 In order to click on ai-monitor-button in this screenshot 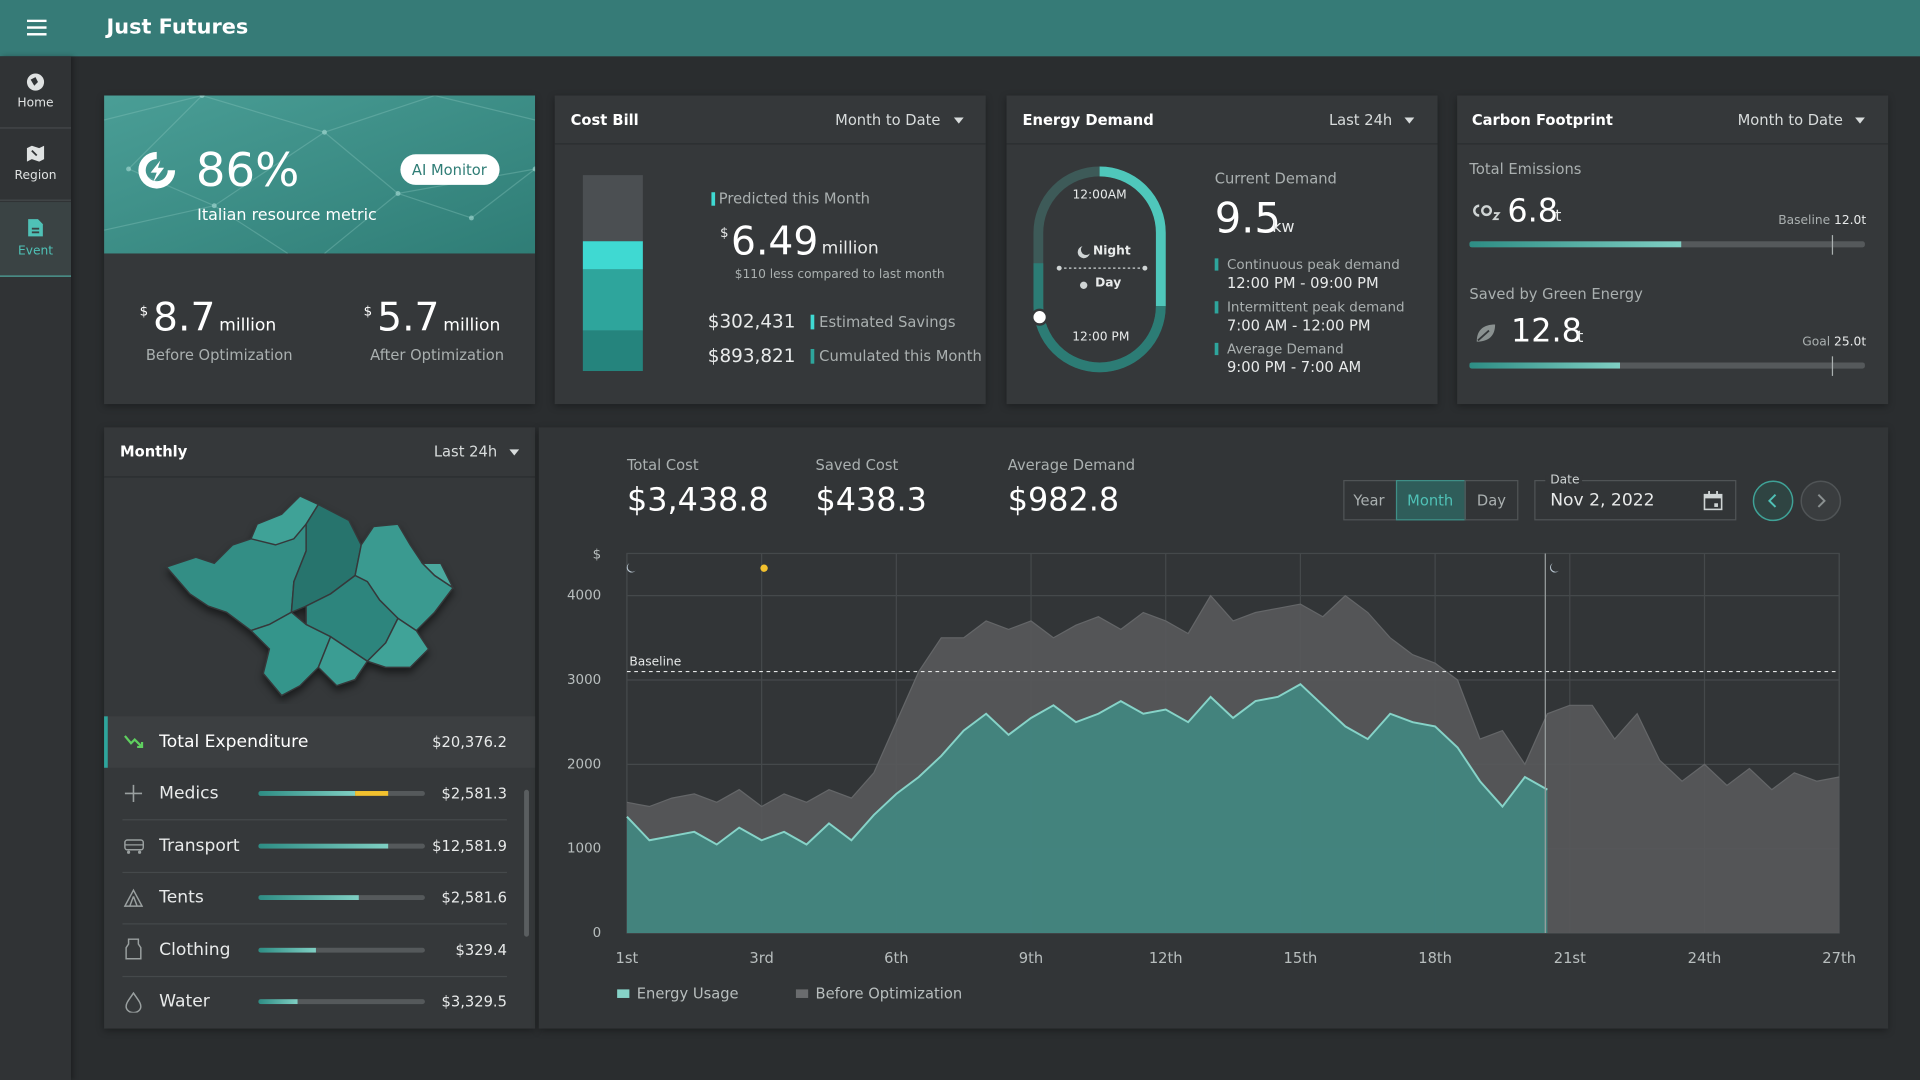, I will do `click(450, 169)`.